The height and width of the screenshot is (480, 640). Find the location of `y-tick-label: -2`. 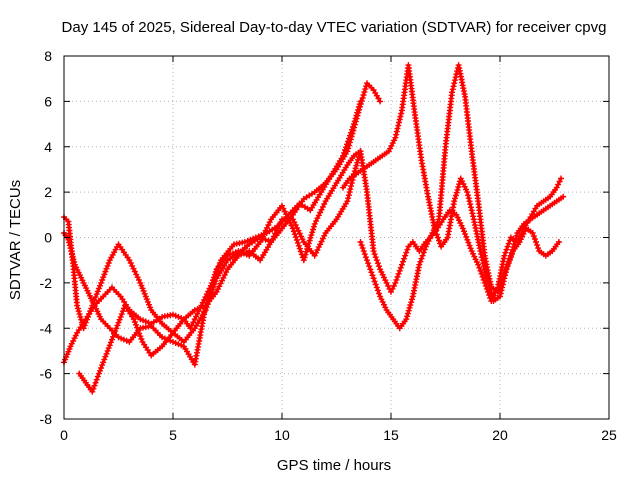

y-tick-label: -2 is located at coordinates (46, 283).